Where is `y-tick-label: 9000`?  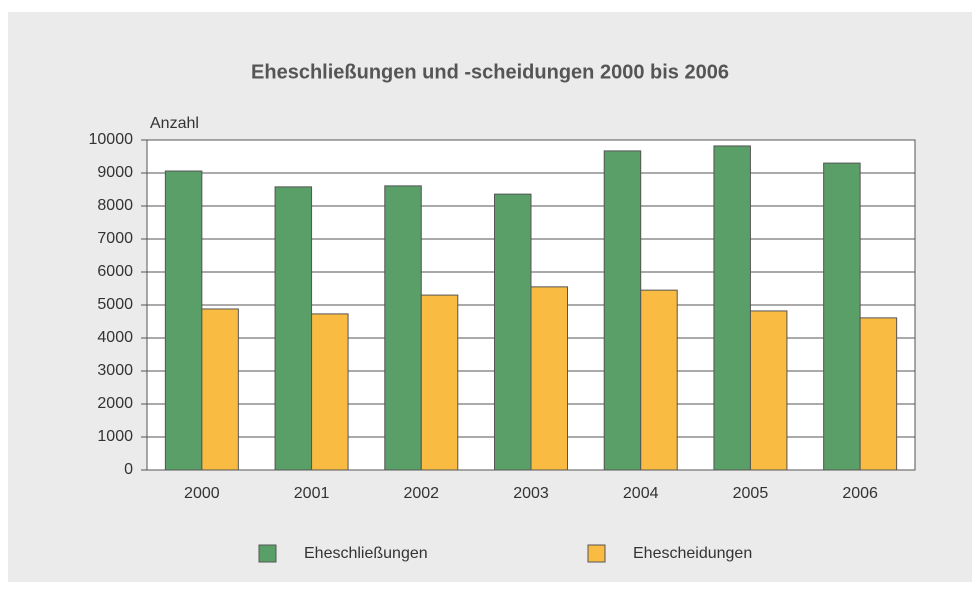 y-tick-label: 9000 is located at coordinates (115, 172).